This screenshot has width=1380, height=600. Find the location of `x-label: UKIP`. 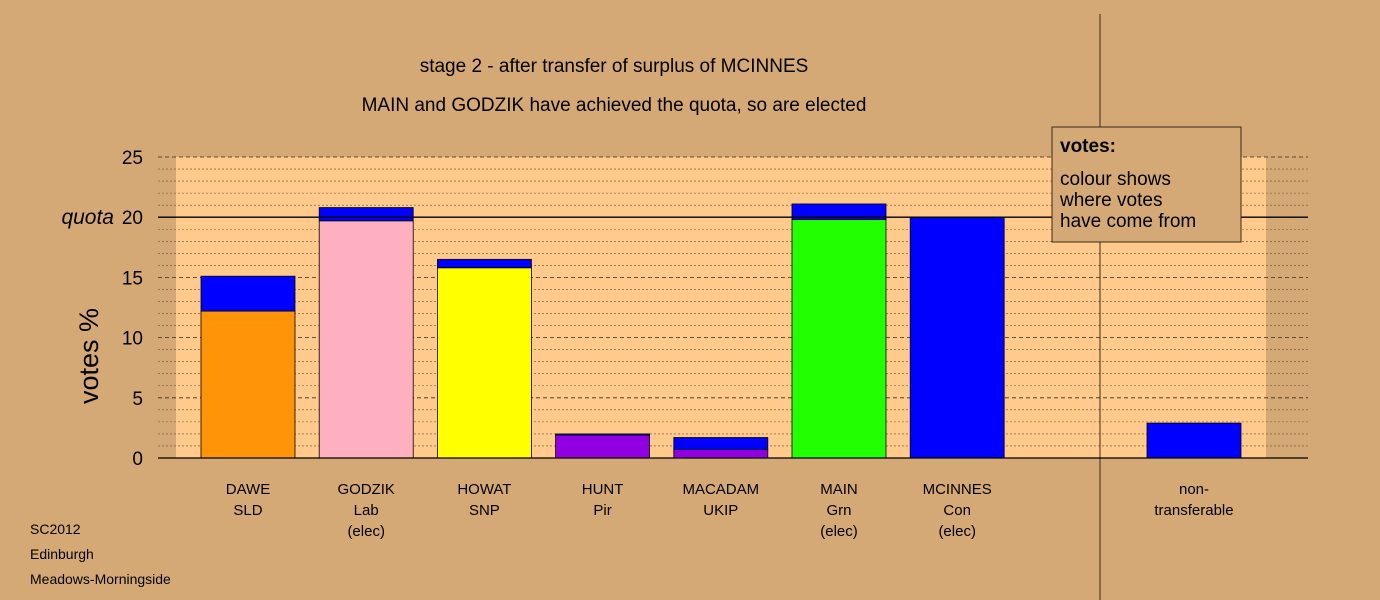

x-label: UKIP is located at coordinates (720, 510).